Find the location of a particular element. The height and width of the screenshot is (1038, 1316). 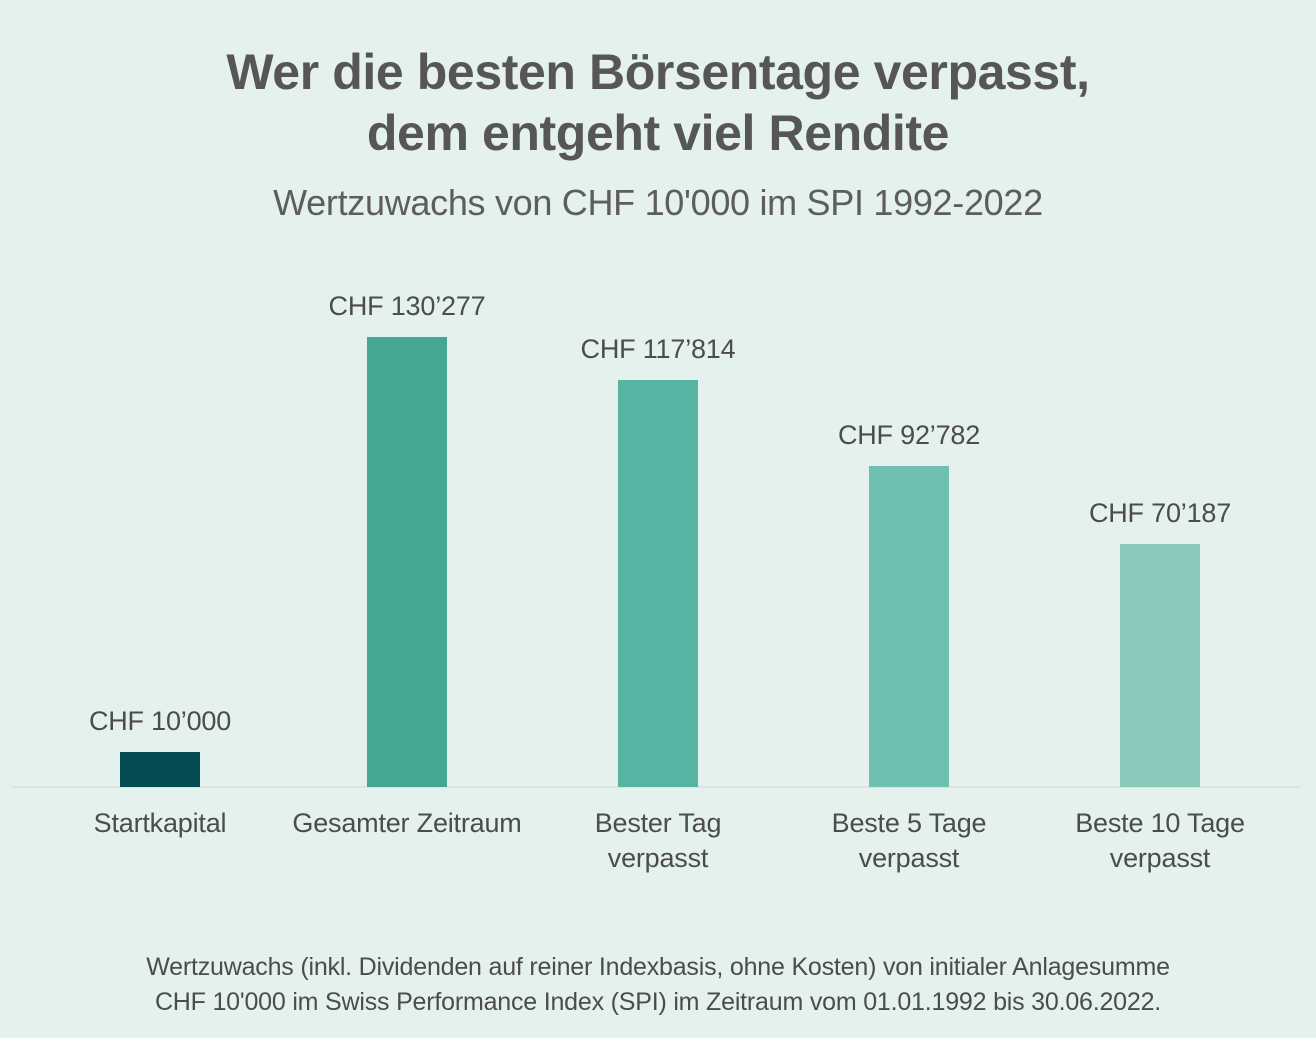

bar-value-label-3: CHF 92’782 is located at coordinates (909, 435).